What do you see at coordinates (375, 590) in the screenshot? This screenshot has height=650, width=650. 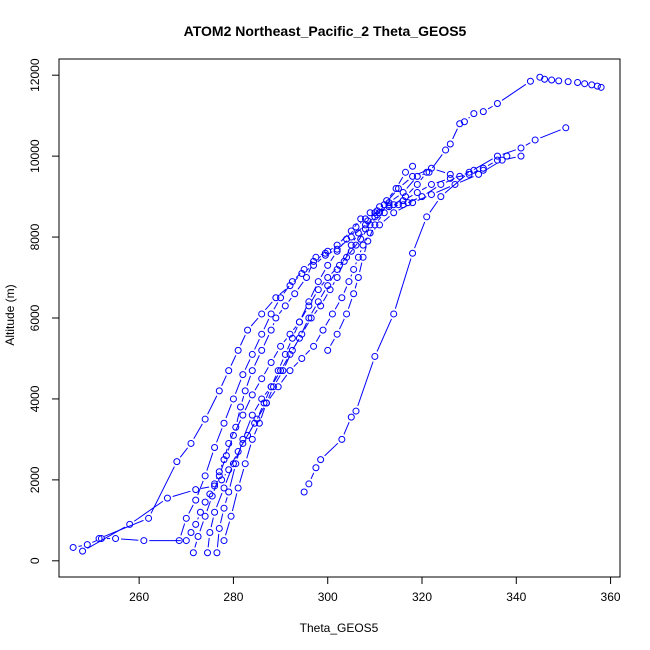 I see `x-axis: 260 280 300 320 340 360` at bounding box center [375, 590].